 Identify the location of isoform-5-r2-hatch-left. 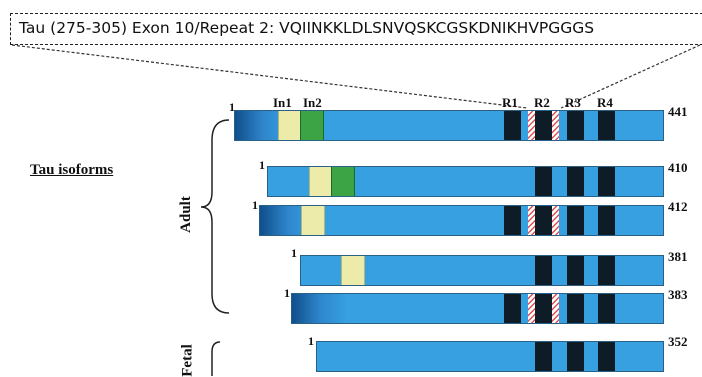
(531, 308).